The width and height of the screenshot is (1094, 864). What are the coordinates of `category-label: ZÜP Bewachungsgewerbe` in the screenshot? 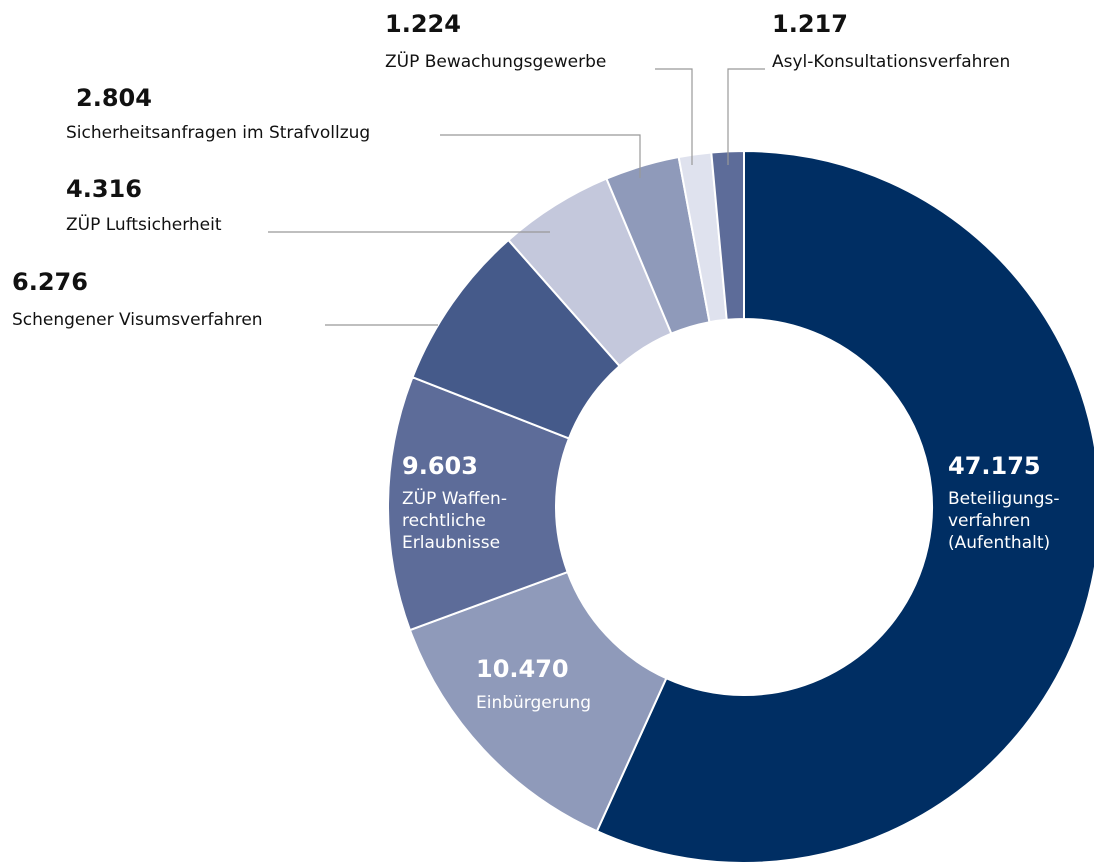 It's located at (496, 62).